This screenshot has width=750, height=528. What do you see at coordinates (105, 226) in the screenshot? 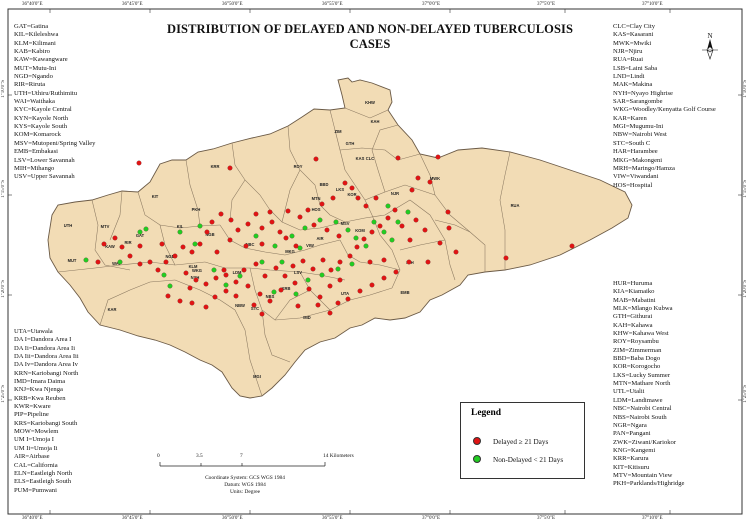
I see `ward-label-mtv: MTV` at bounding box center [105, 226].